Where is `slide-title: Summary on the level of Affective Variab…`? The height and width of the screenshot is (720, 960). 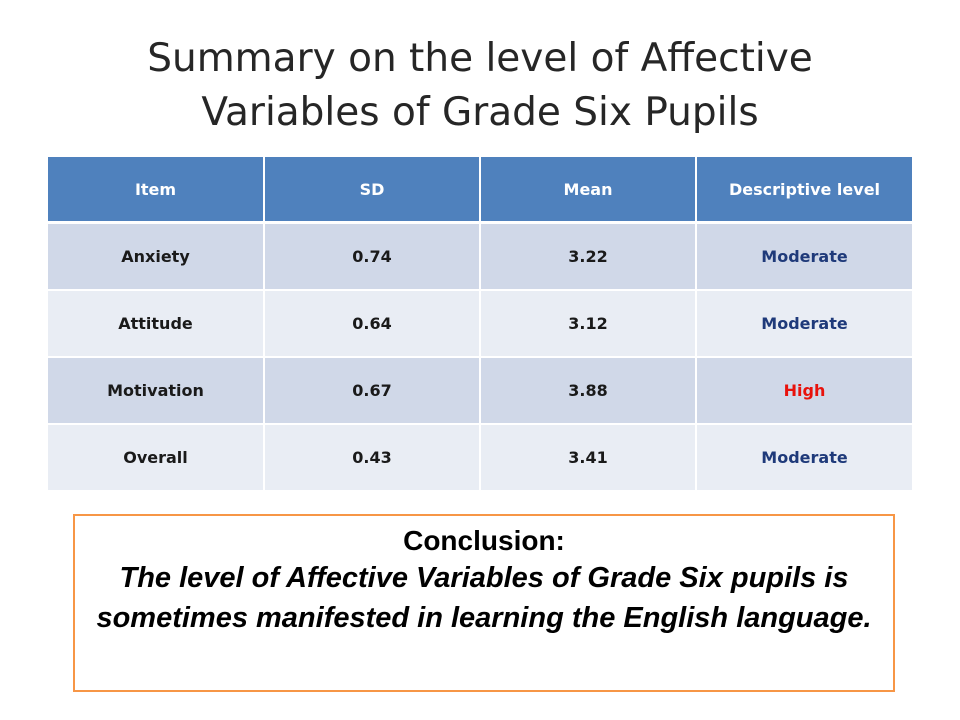
slide-title: Summary on the level of Affective Variab… is located at coordinates (480, 86).